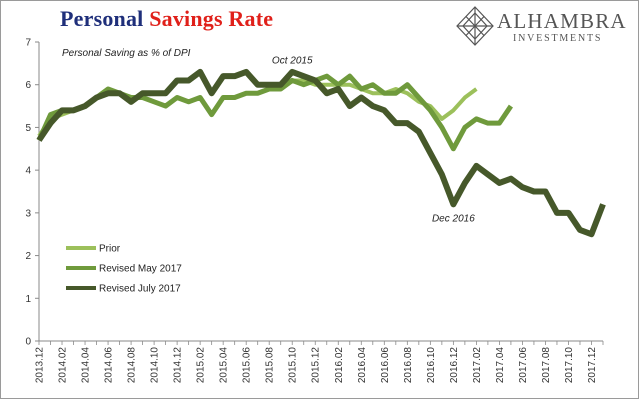 The image size is (641, 401). Describe the element at coordinates (546, 365) in the screenshot. I see `x-tick-label: 2017.08` at that location.